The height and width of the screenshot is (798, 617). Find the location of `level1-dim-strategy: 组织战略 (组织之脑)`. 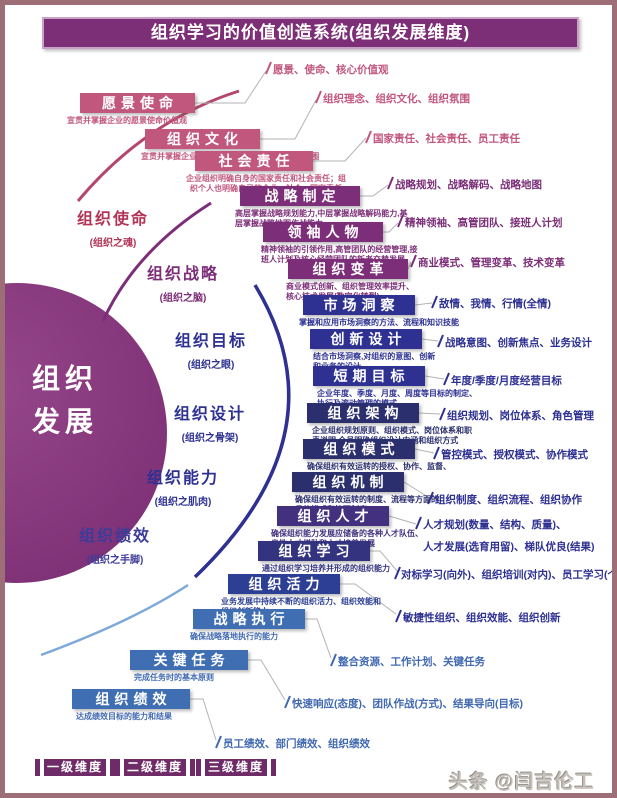

level1-dim-strategy: 组织战略 (组织之脑) is located at coordinates (182, 285).